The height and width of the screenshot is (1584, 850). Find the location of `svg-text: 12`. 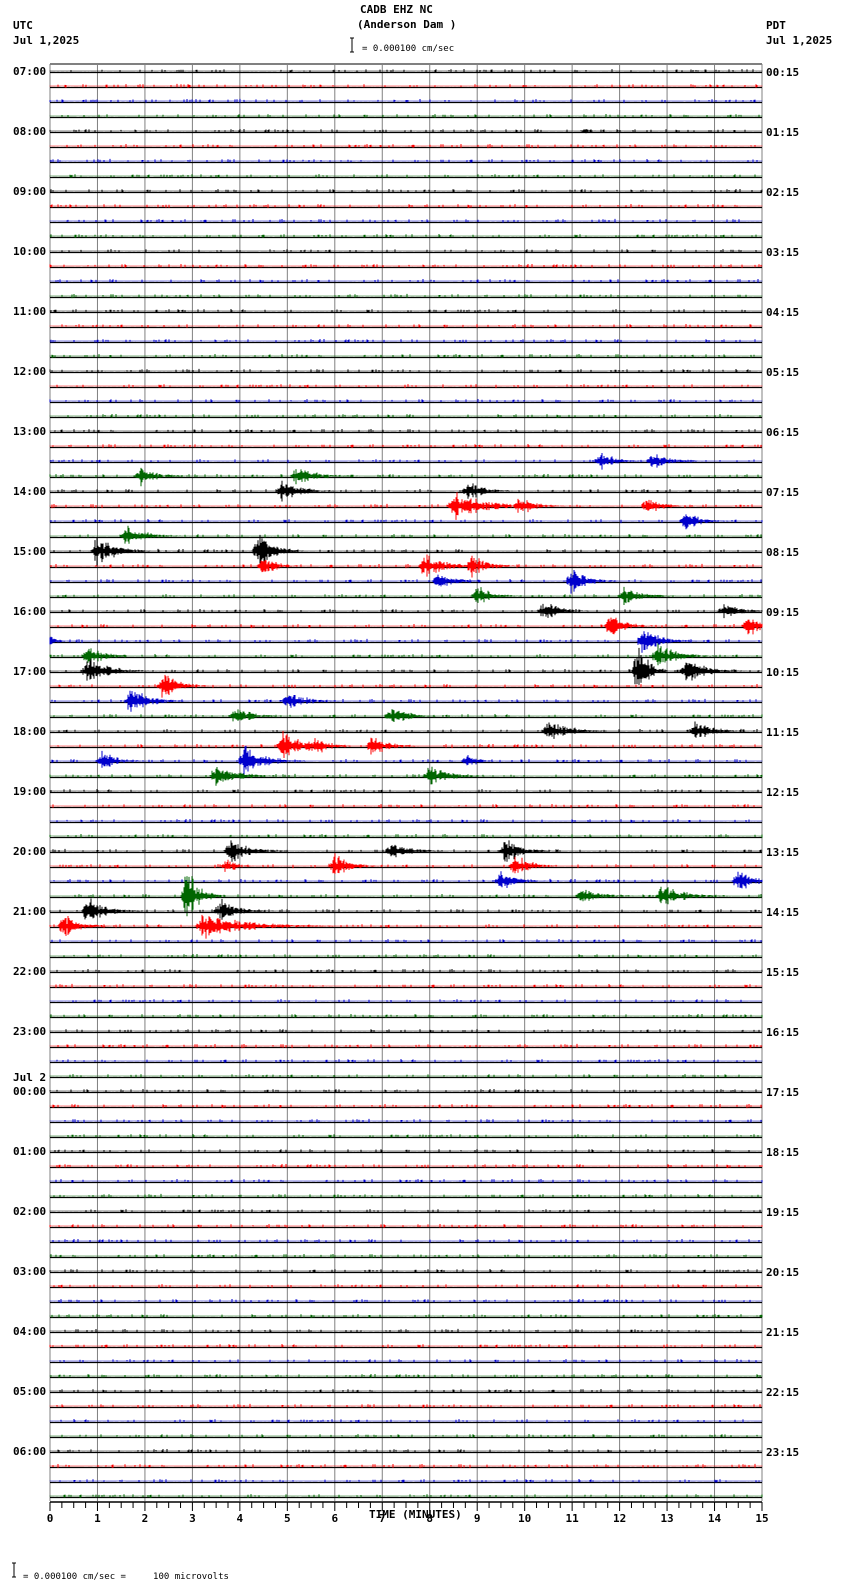

svg-text: 12 is located at coordinates (619, 1518).